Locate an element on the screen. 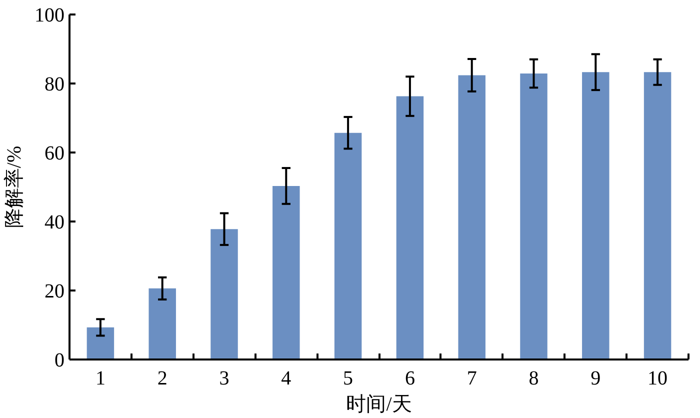 The width and height of the screenshot is (700, 418). x-tick-label: 5 is located at coordinates (348, 379).